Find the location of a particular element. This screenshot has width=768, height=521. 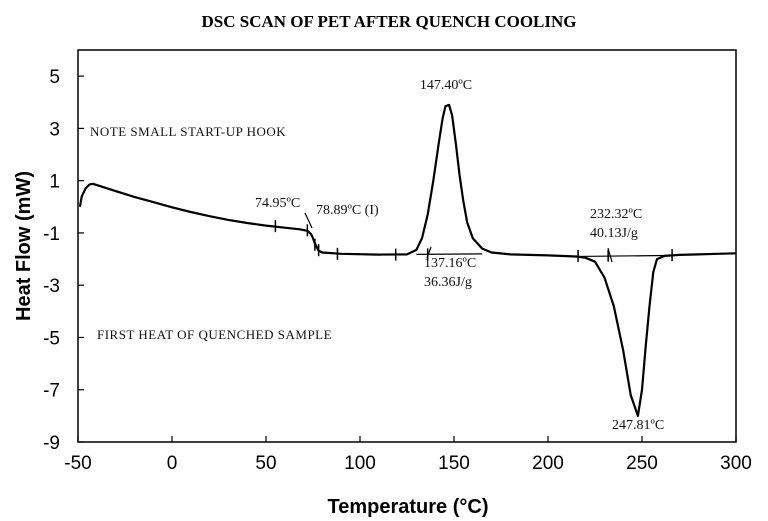

tg-leader-line is located at coordinates (308, 220).